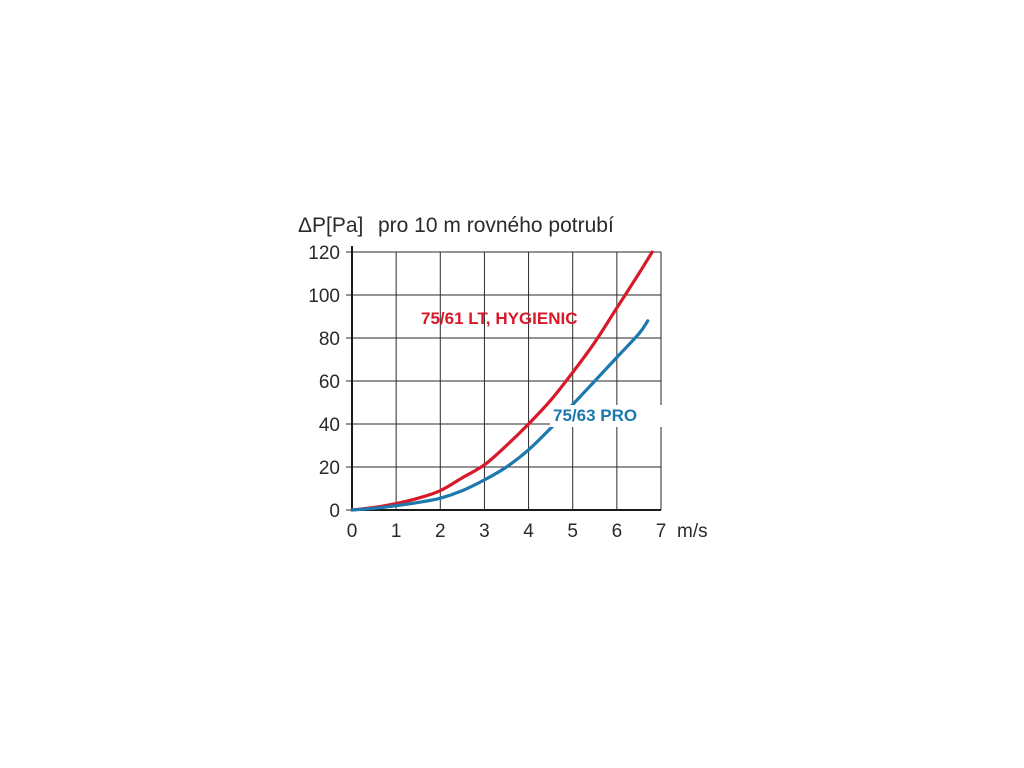  Describe the element at coordinates (507, 531) in the screenshot. I see `x-tick-labels: 0 1 2 3 4 5 6 7` at that location.